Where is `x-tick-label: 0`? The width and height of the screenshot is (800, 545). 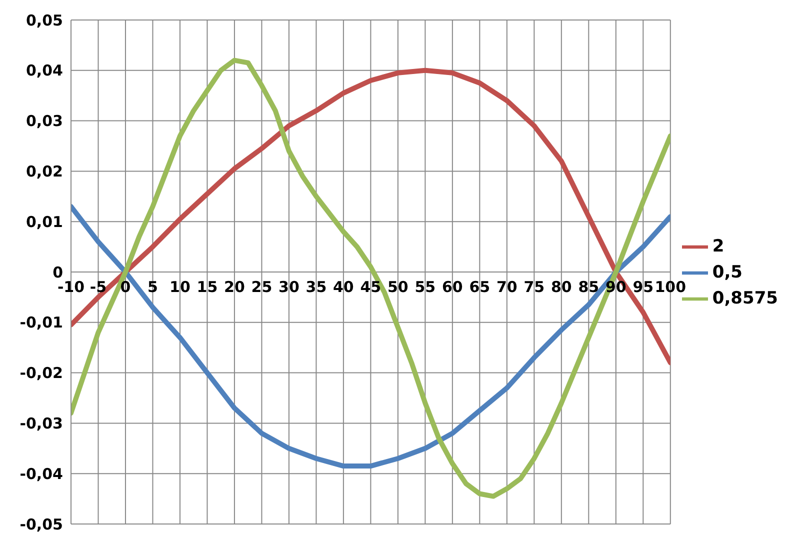 x-tick-label: 0 is located at coordinates (125, 287).